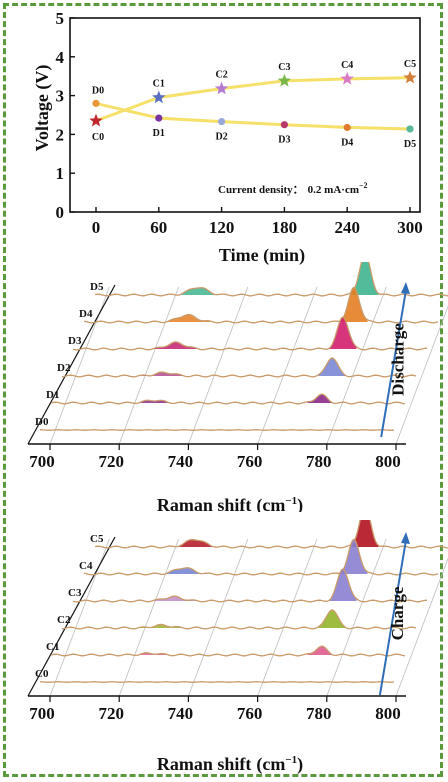 The image size is (448, 782). I want to click on peak-fill-d4, so click(354, 304).